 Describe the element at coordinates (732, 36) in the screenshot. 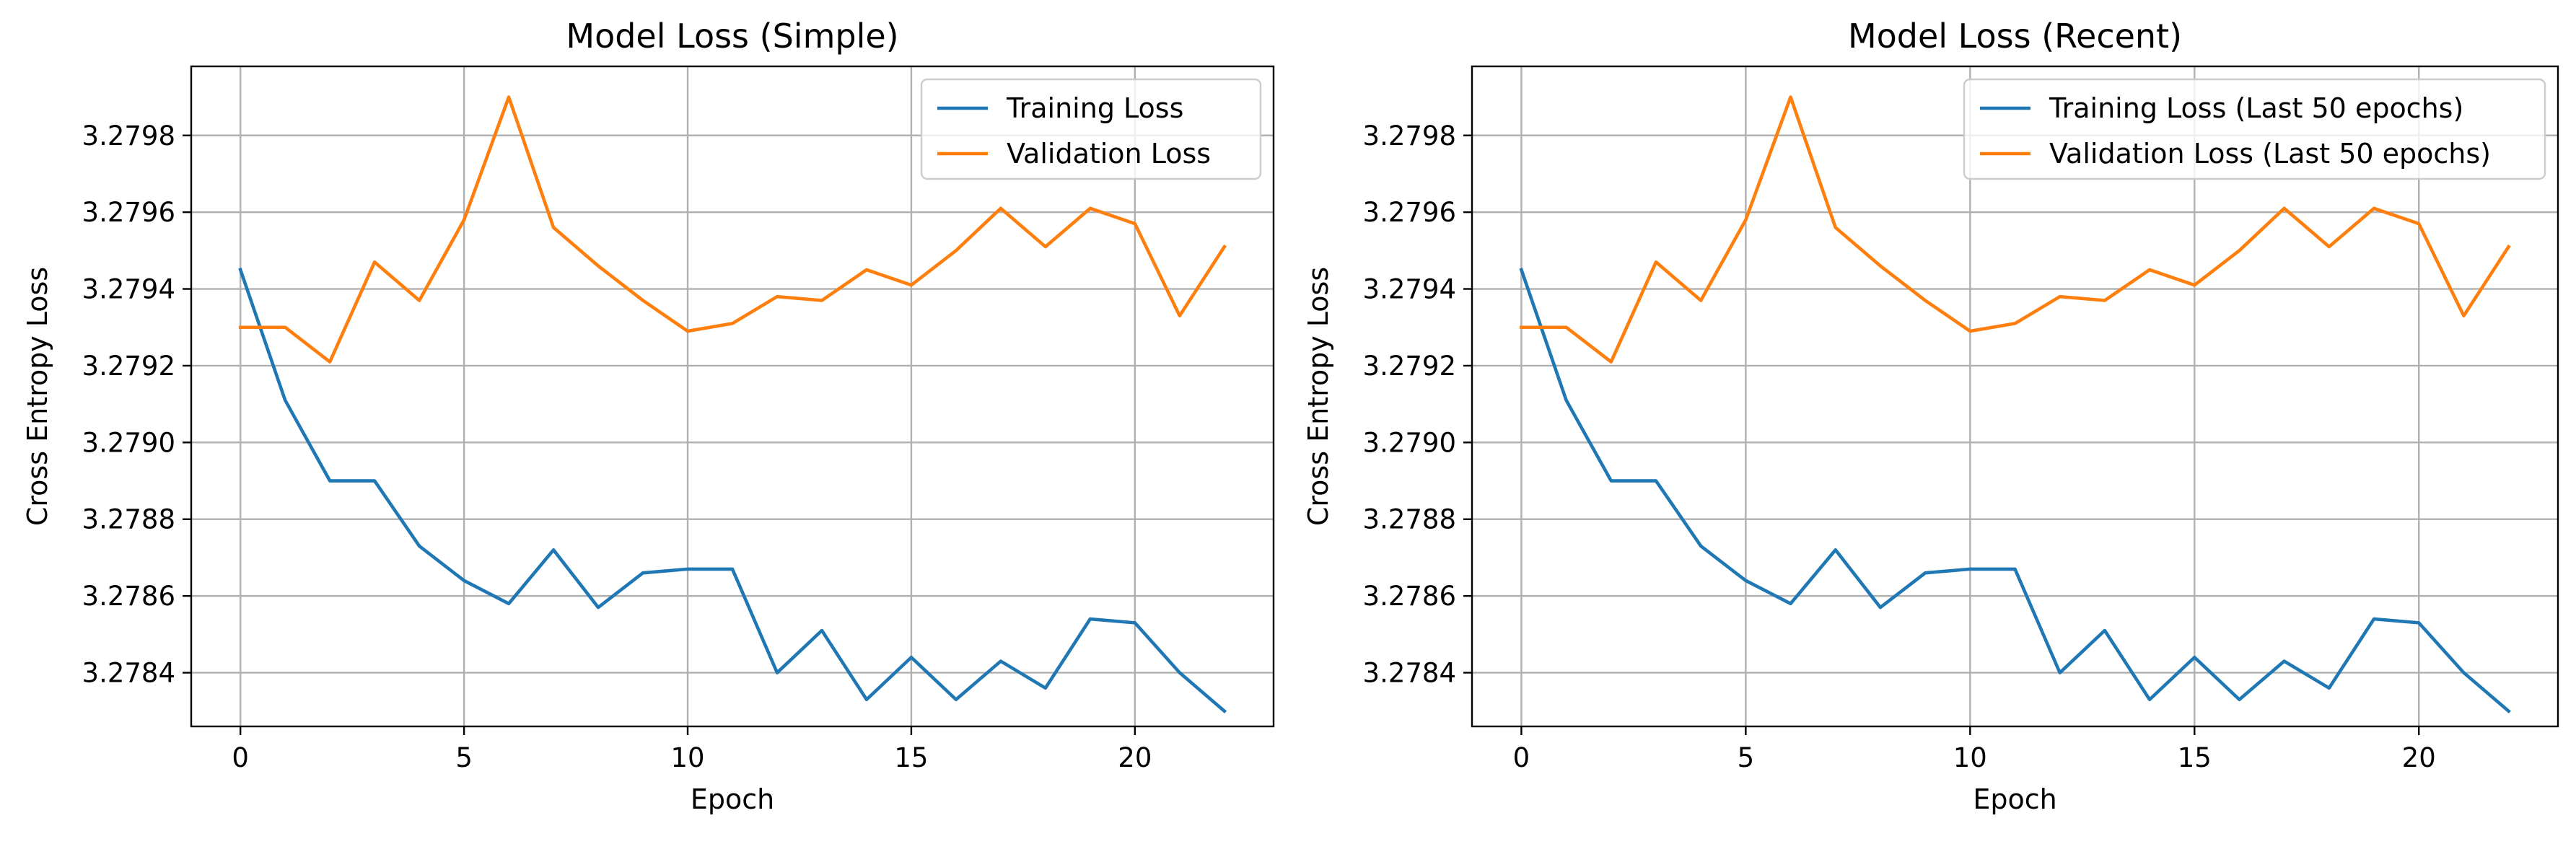

I see `chart-title: Model Loss (Simple)` at that location.